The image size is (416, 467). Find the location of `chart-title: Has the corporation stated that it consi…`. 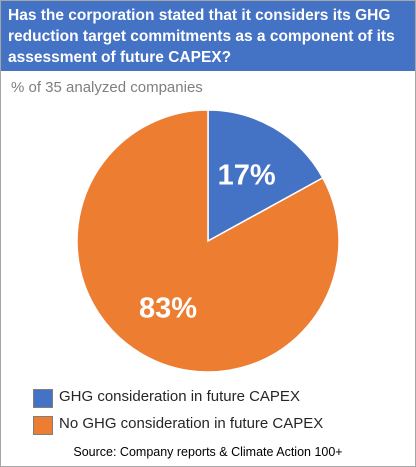

chart-title: Has the corporation stated that it consi… is located at coordinates (201, 36).